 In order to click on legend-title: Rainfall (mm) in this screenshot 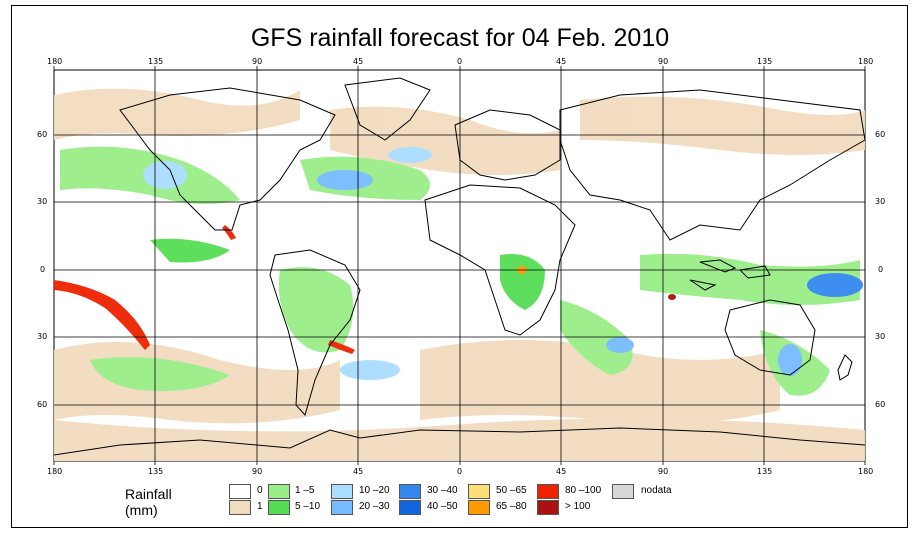, I will do `click(148, 502)`.